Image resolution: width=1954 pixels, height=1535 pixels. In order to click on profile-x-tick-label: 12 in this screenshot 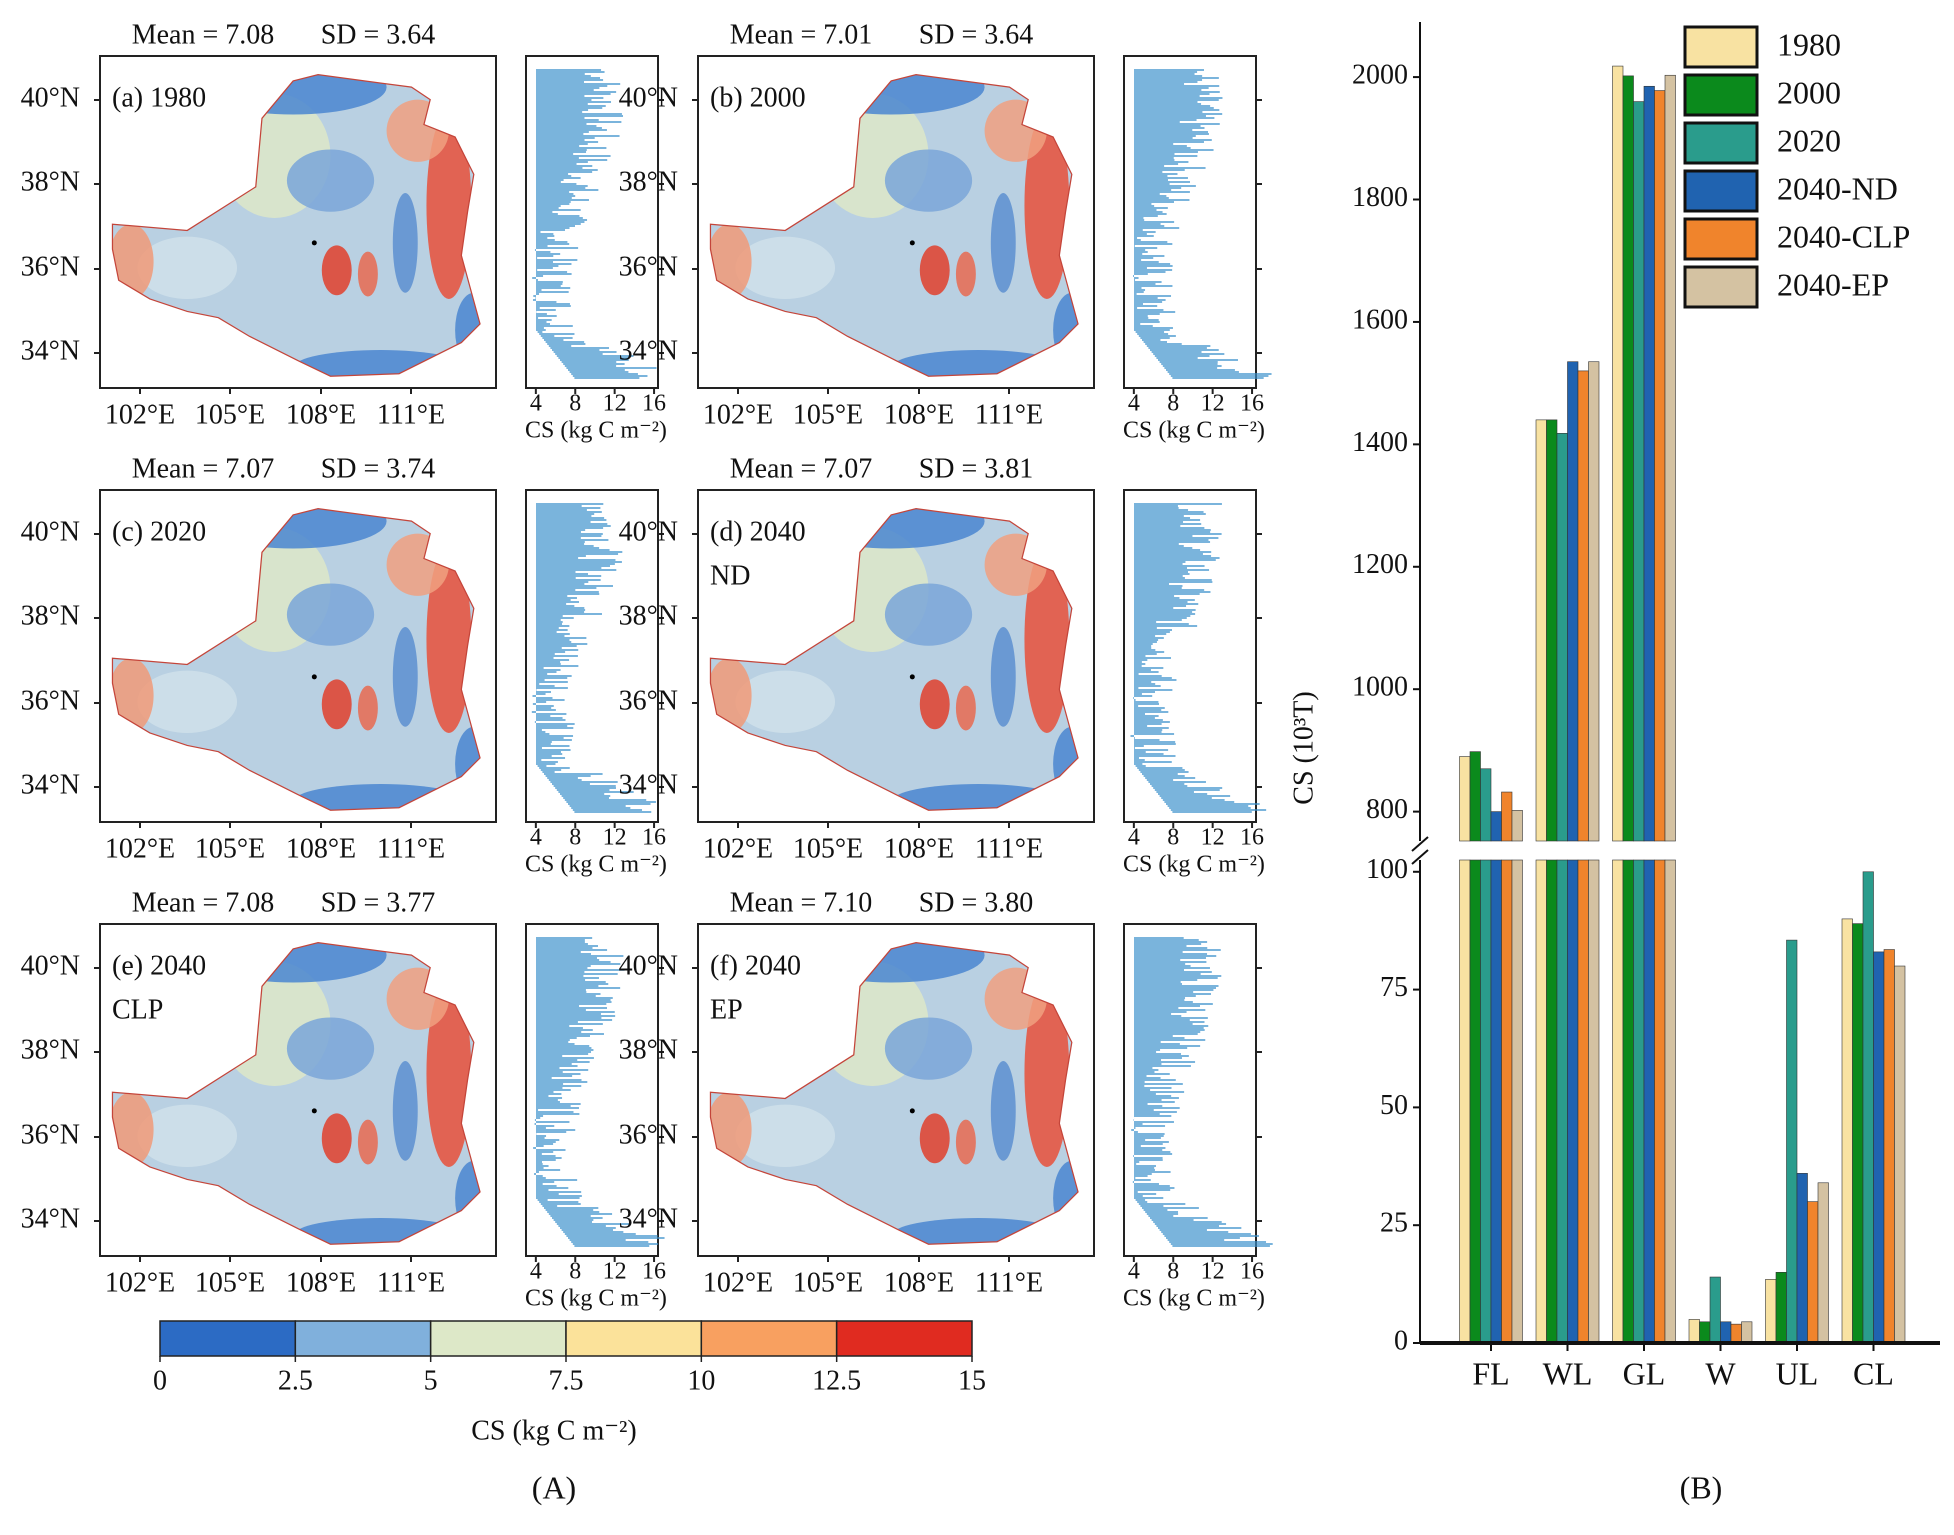, I will do `click(1213, 404)`.